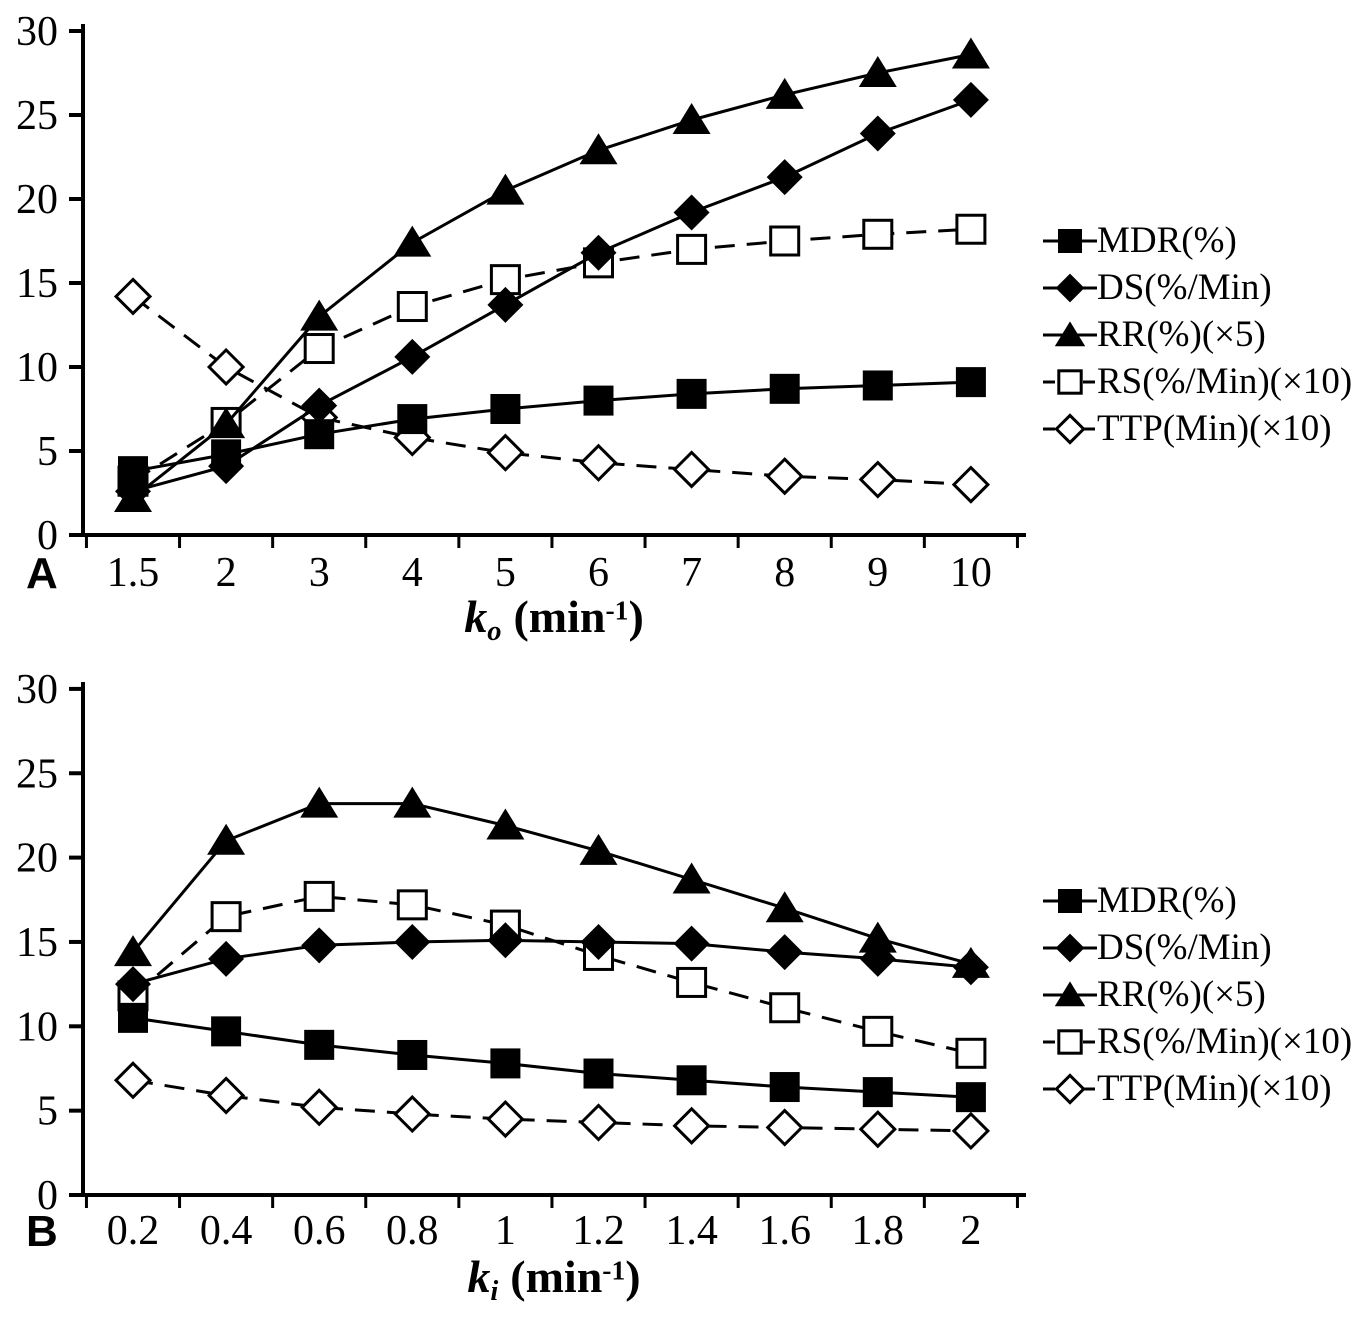 The height and width of the screenshot is (1344, 1359). What do you see at coordinates (319, 1231) in the screenshot?
I see `x-tick-label: 0.6` at bounding box center [319, 1231].